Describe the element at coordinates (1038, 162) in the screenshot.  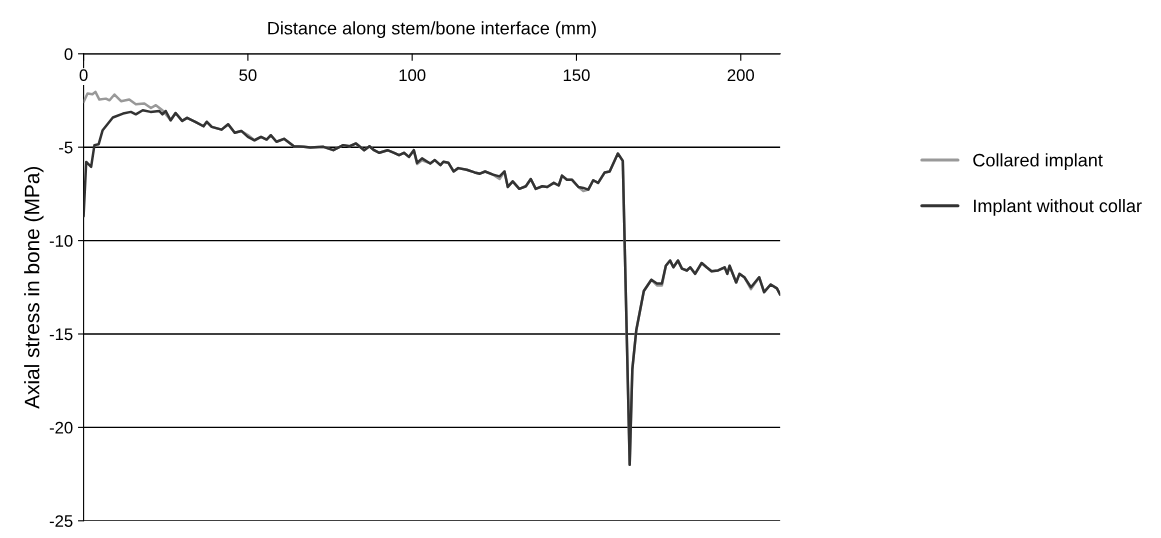
I see `legend-label: Collared implant` at that location.